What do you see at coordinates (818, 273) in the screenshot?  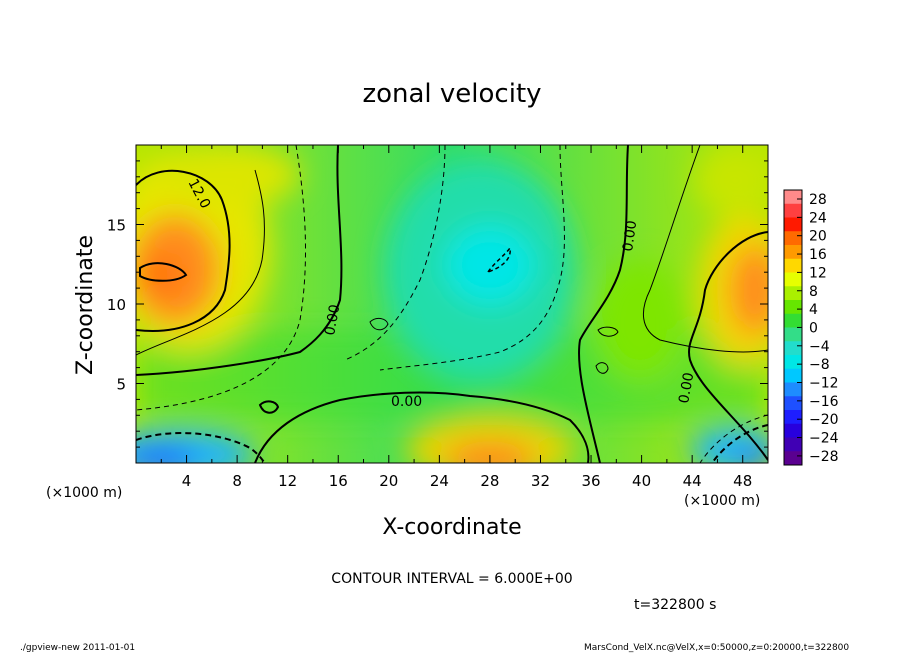 I see `colorbar-tick-label: 12` at bounding box center [818, 273].